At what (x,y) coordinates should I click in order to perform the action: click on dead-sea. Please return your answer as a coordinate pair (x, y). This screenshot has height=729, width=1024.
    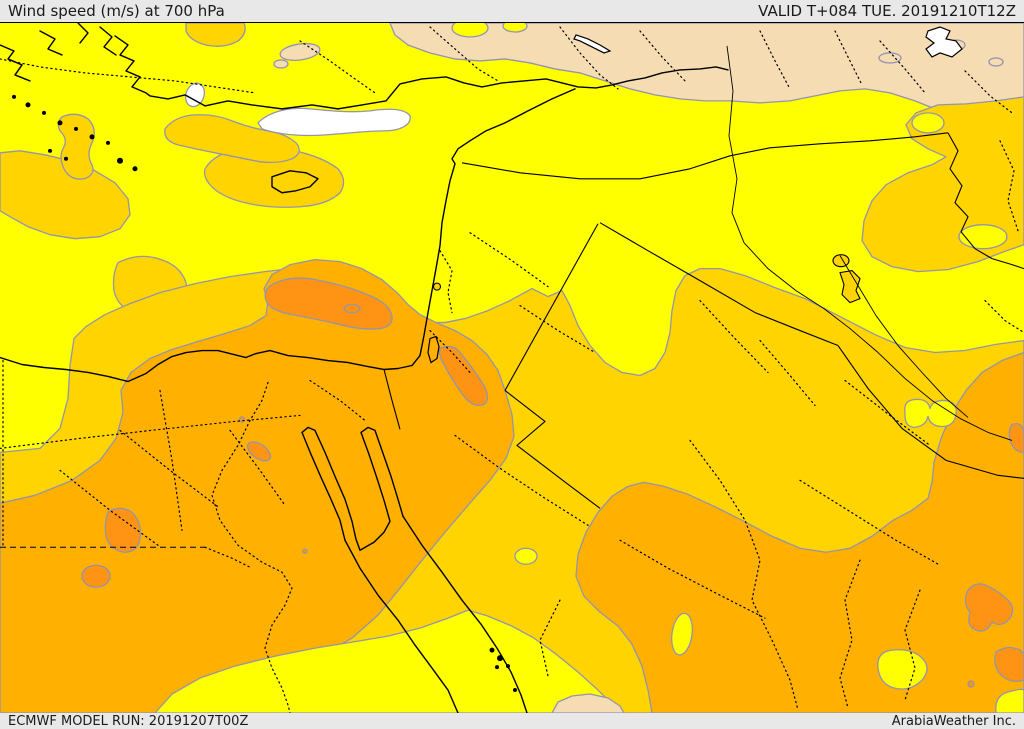
    Looking at the image, I should click on (433, 349).